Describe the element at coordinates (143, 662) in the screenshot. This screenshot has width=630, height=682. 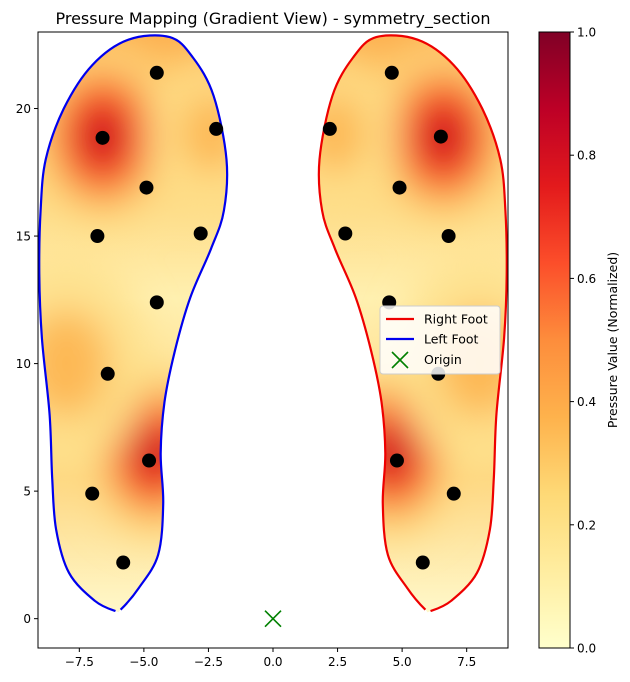
I see `x-tick-label-1: −5.0` at that location.